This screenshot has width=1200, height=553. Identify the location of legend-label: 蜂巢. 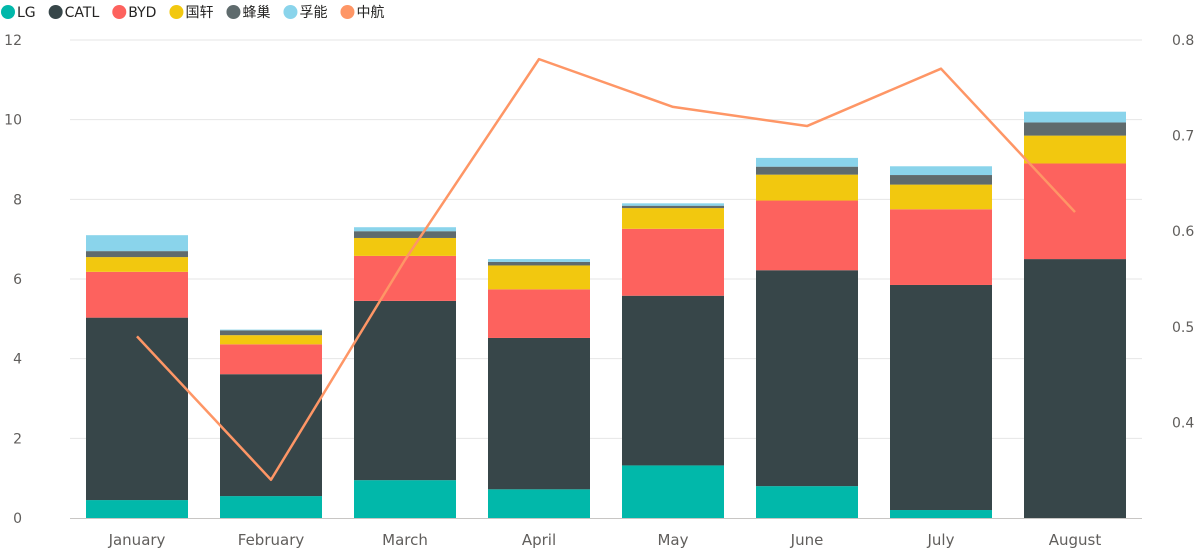
(256, 13).